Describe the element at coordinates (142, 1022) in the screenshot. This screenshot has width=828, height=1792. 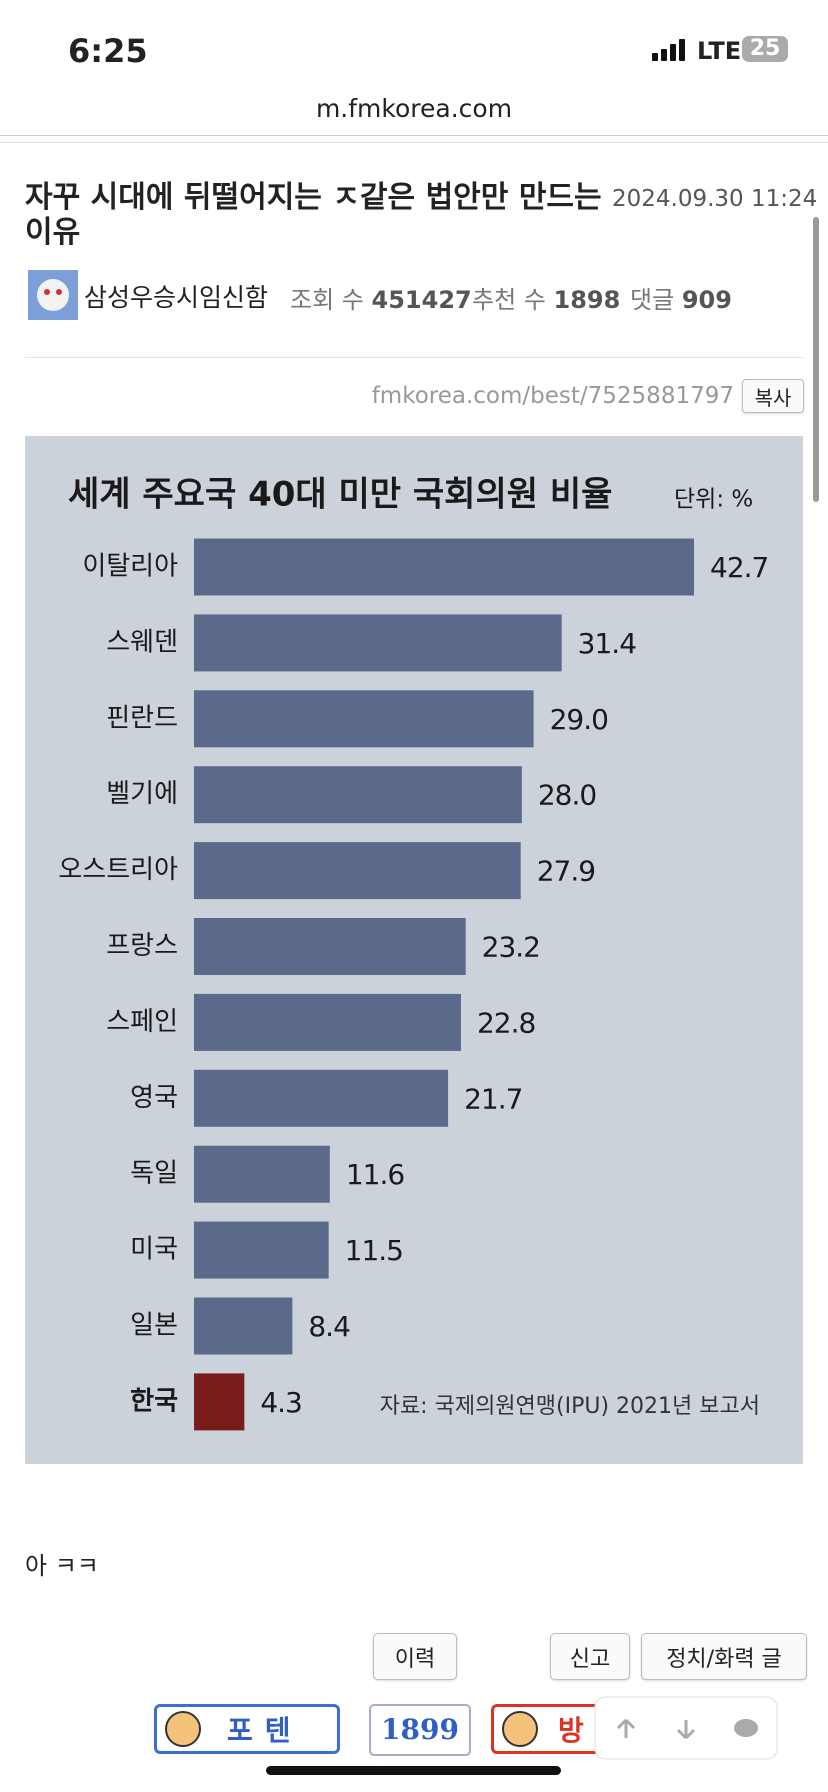
I see `category-label: 스페인` at that location.